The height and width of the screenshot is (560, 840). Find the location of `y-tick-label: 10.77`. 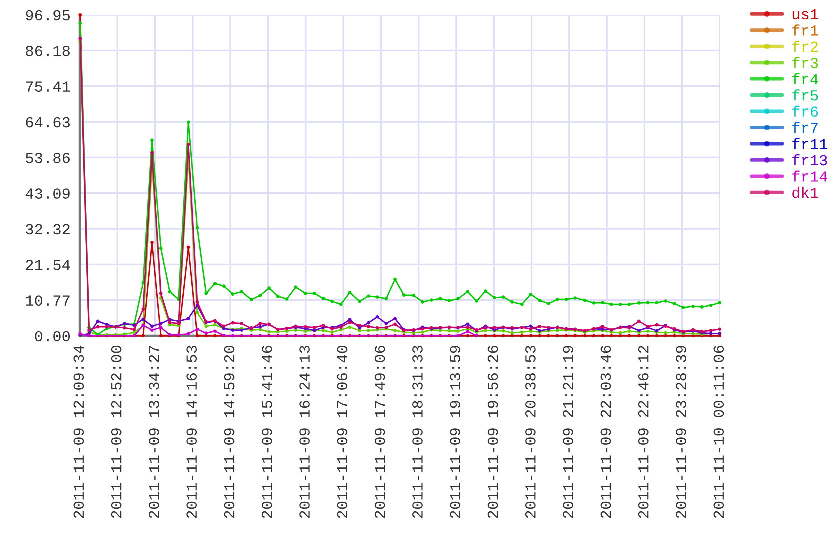

y-tick-label: 10.77 is located at coordinates (48, 301).